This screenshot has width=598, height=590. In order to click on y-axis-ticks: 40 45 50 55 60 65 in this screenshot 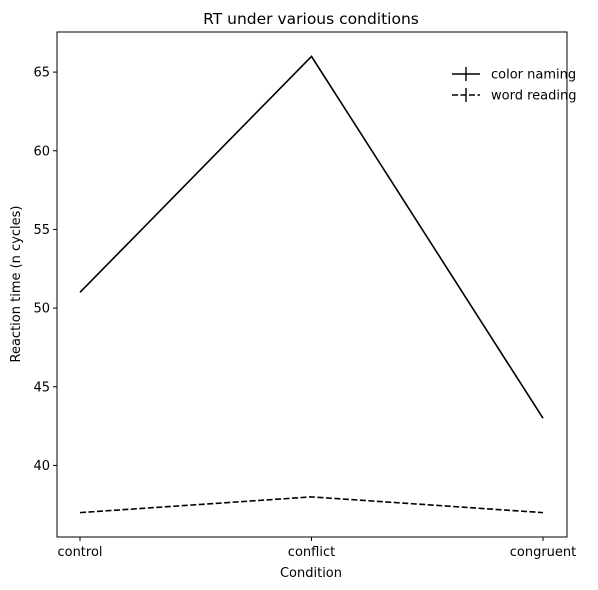, I will do `click(45, 270)`.